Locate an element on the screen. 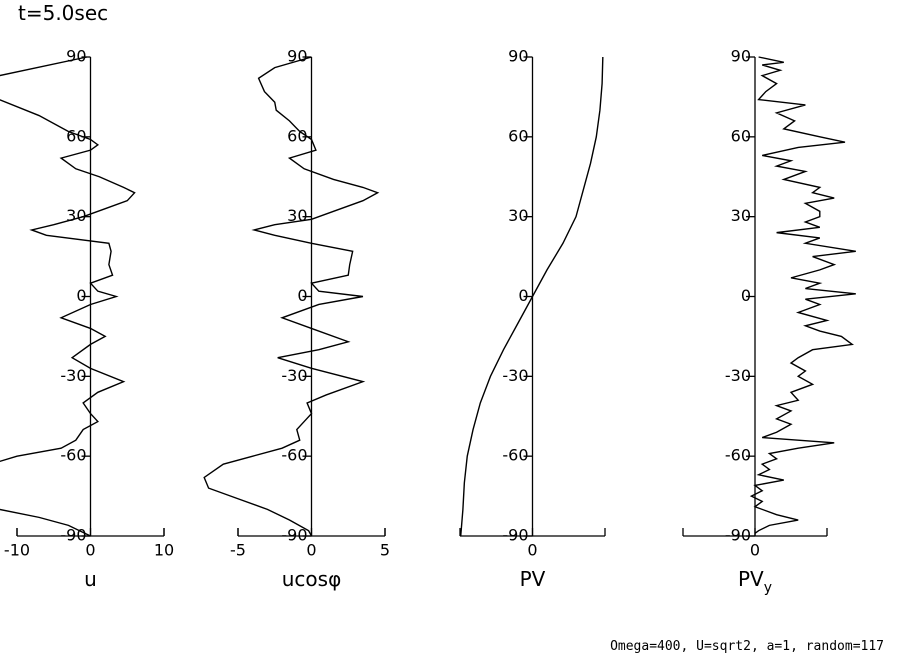  x-tick-label: -5 is located at coordinates (238, 550).